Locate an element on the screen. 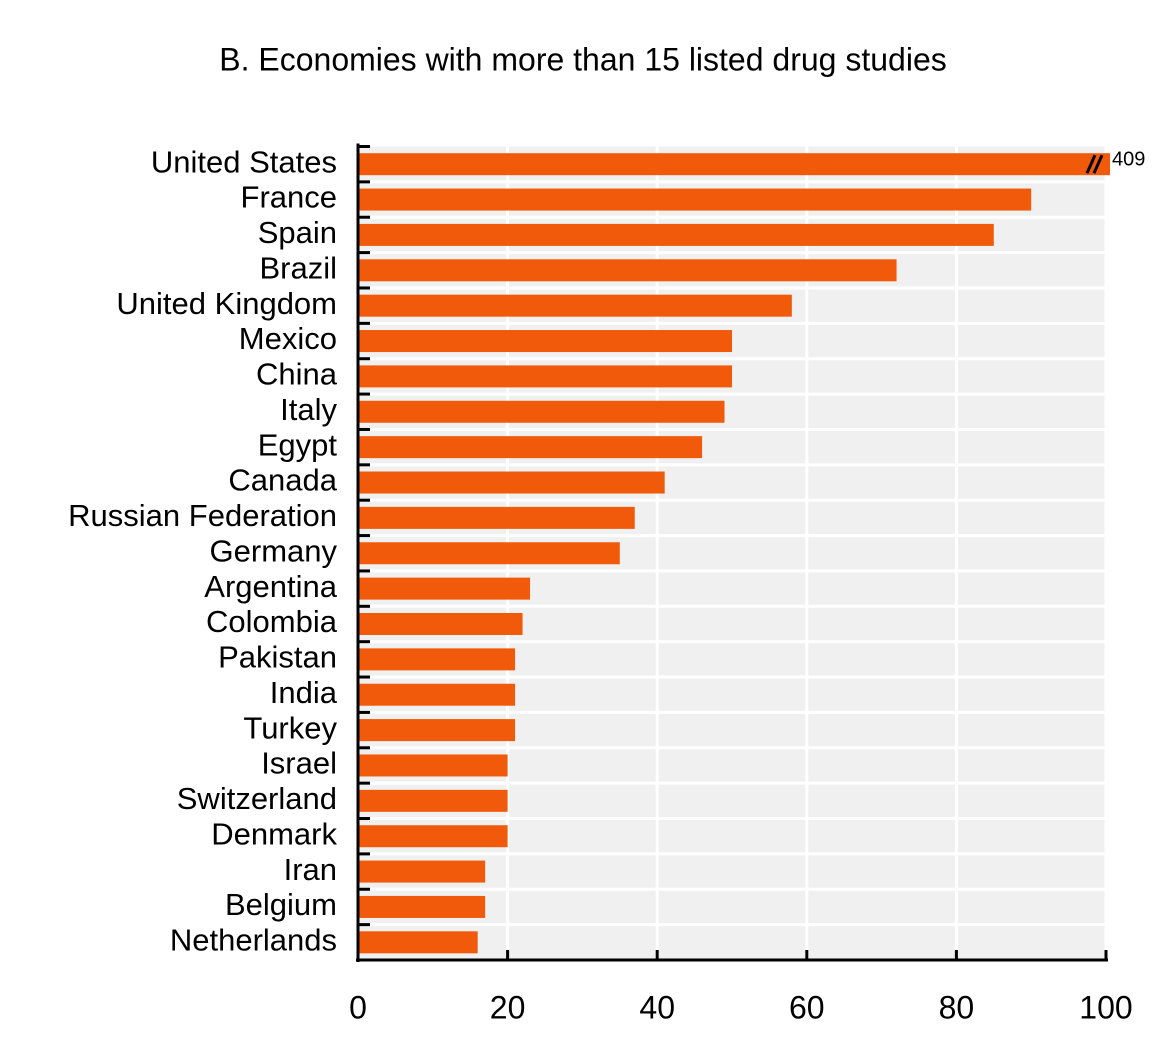 Image resolution: width=1173 pixels, height=1061 pixels. y-tick-label: Egypt is located at coordinates (298, 444).